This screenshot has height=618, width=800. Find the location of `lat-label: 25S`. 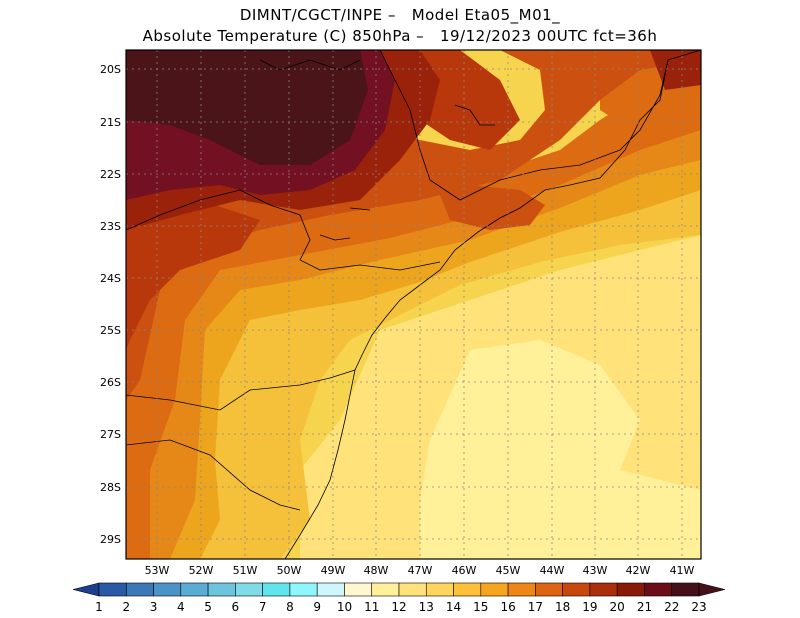

lat-label: 25S is located at coordinates (110, 330).